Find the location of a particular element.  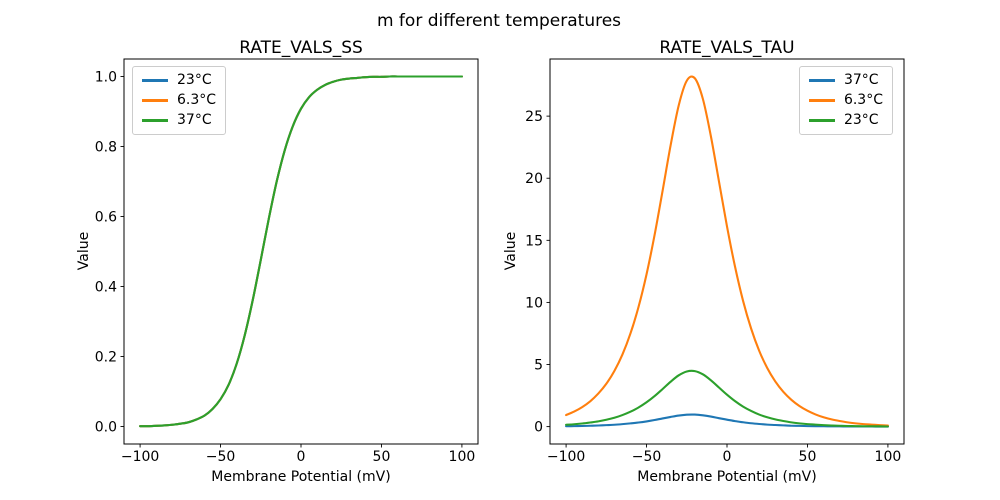

y-tick-label-tau: 15 is located at coordinates (534, 241).